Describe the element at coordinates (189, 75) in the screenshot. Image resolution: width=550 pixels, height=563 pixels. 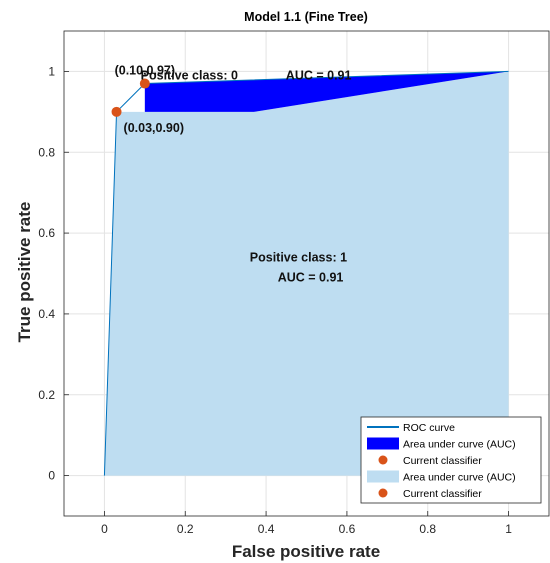
I see `auc-annotation: Positive class: 0` at that location.